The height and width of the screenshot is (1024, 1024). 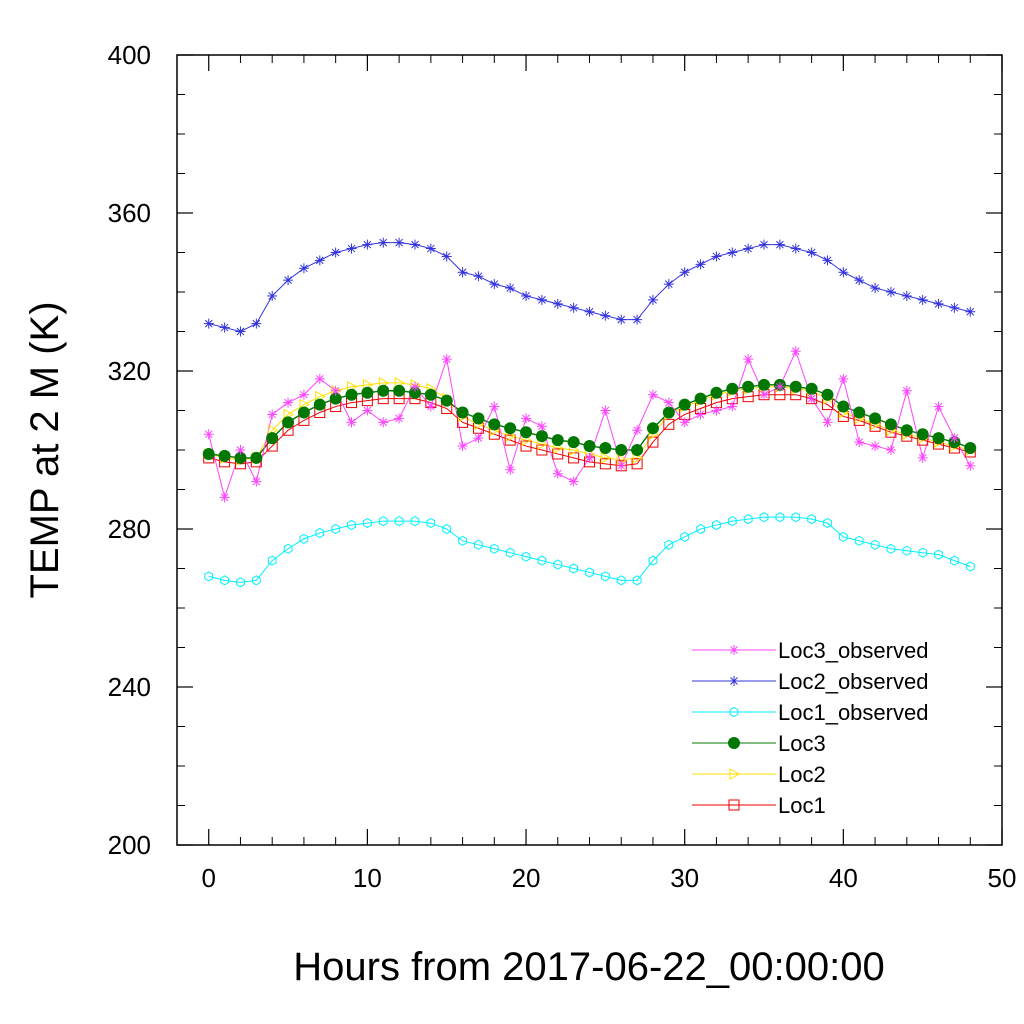 I want to click on legend-label: Loc1, so click(x=802, y=805).